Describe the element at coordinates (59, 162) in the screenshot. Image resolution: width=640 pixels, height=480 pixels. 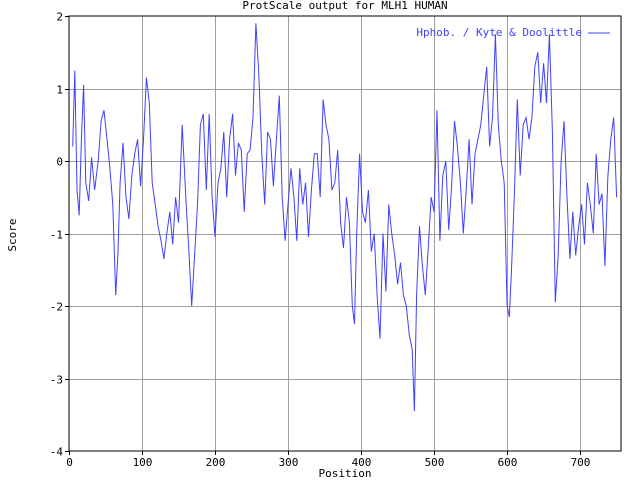
I see `y-tick-label: 0` at that location.